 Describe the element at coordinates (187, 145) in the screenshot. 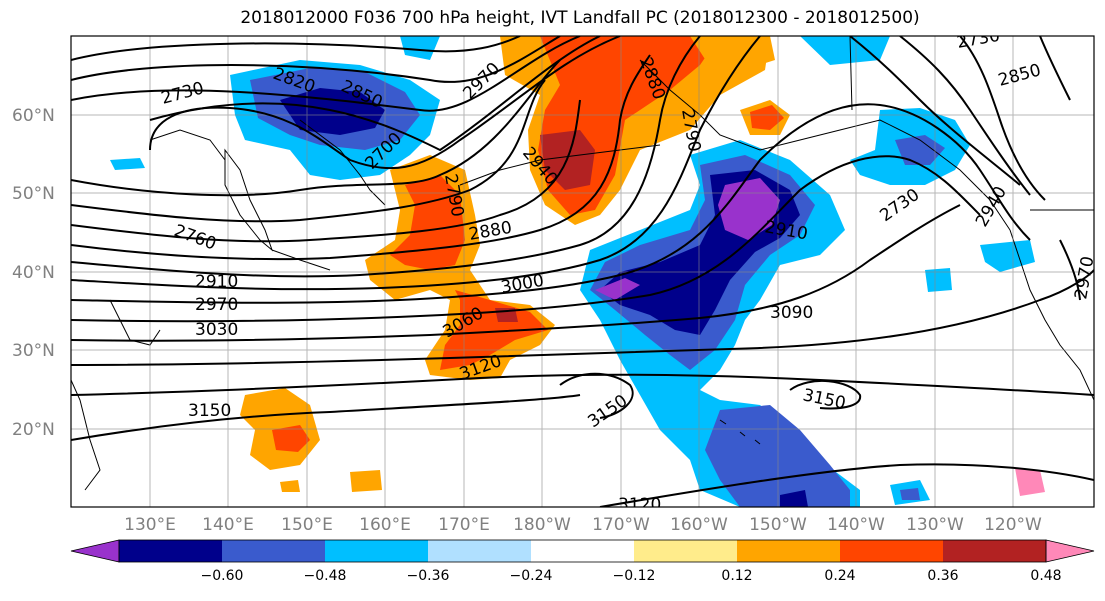

I see `coast-okhotsk` at that location.